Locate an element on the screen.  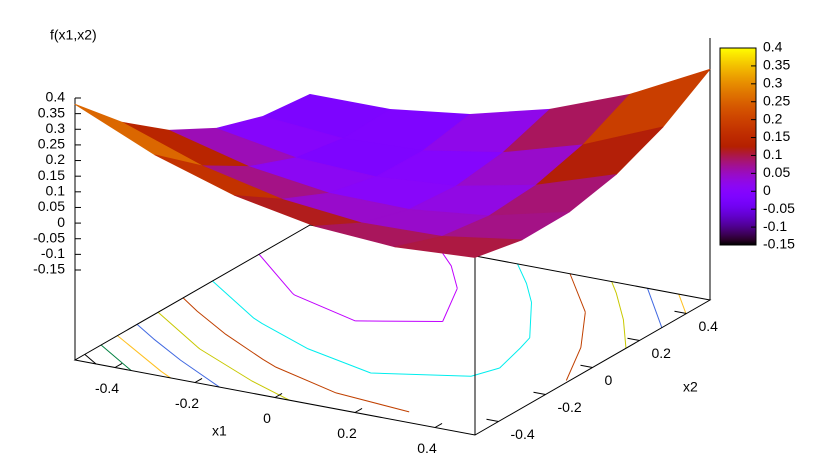
z-tick-label: 0.1 is located at coordinates (56, 191).